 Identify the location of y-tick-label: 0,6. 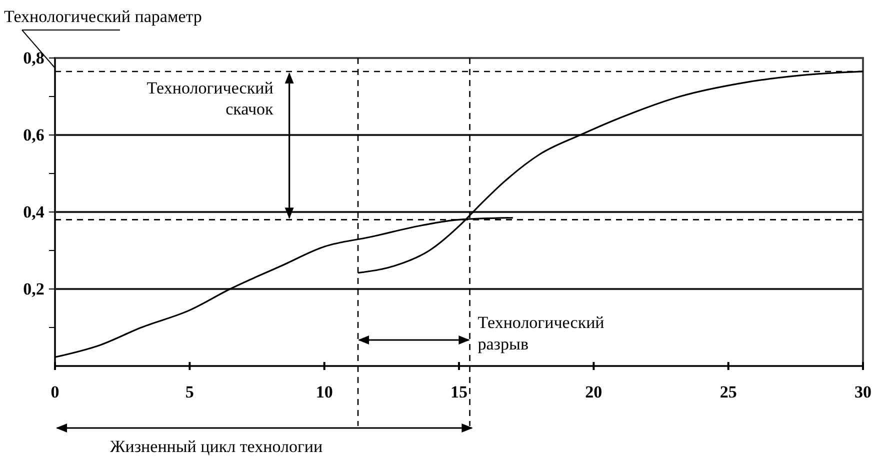
(33, 134).